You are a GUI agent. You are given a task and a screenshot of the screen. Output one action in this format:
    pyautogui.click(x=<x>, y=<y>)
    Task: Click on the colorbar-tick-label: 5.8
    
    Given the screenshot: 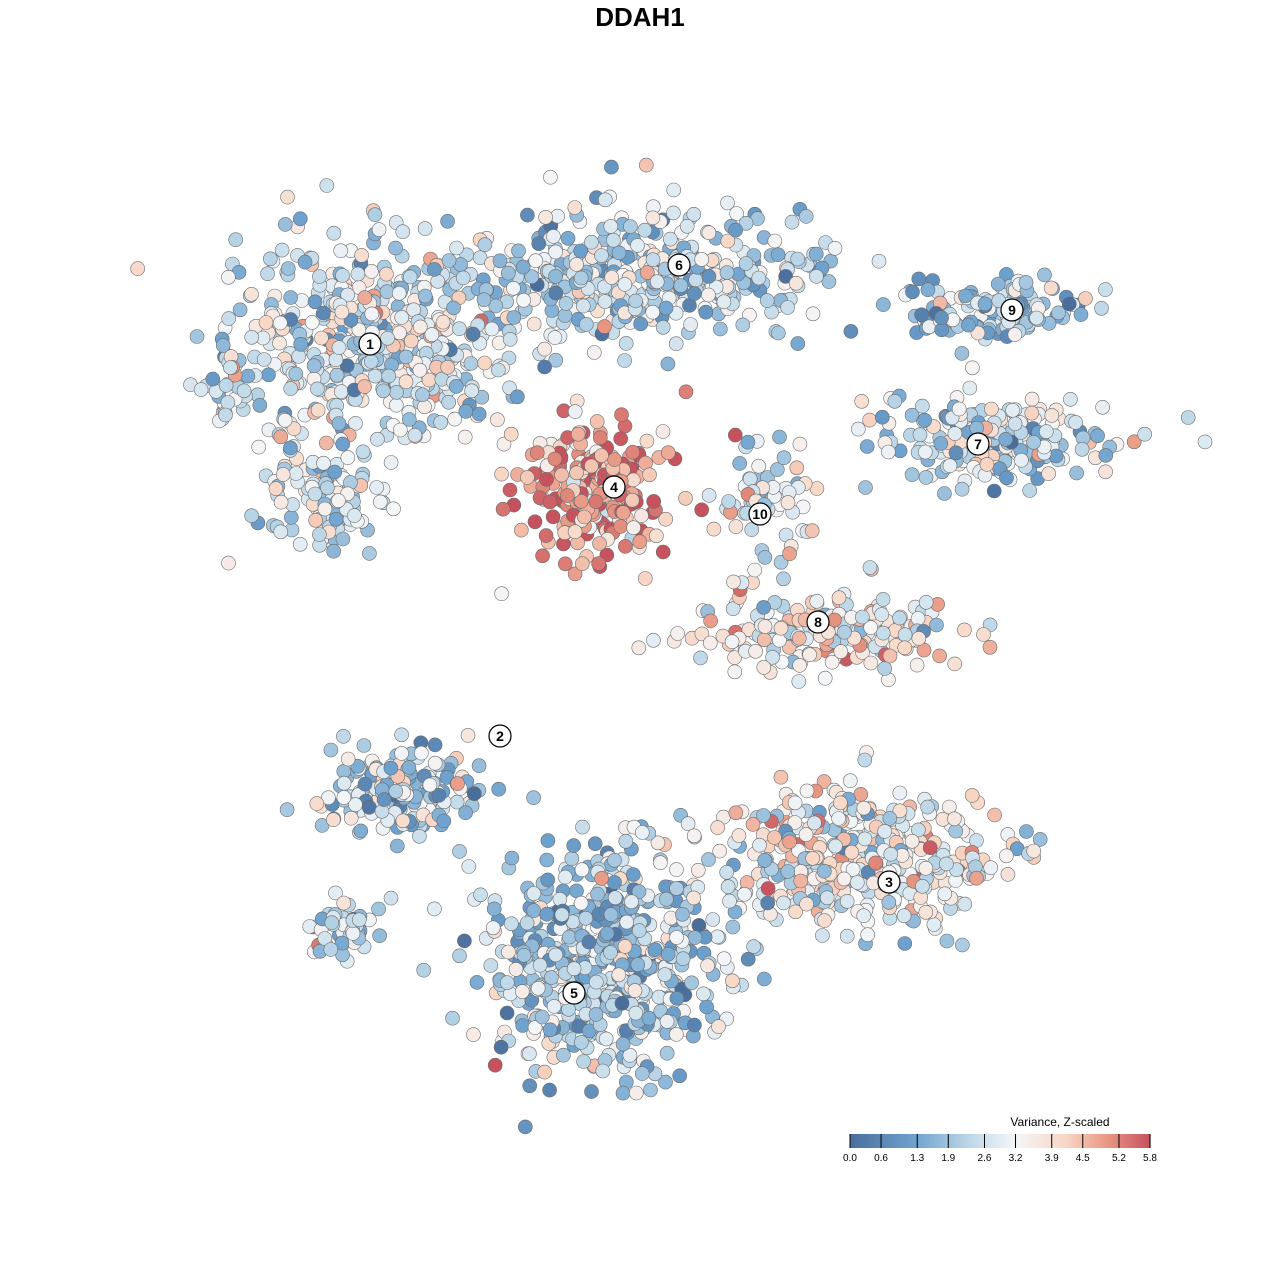 What is the action you would take?
    pyautogui.click(x=1150, y=1158)
    